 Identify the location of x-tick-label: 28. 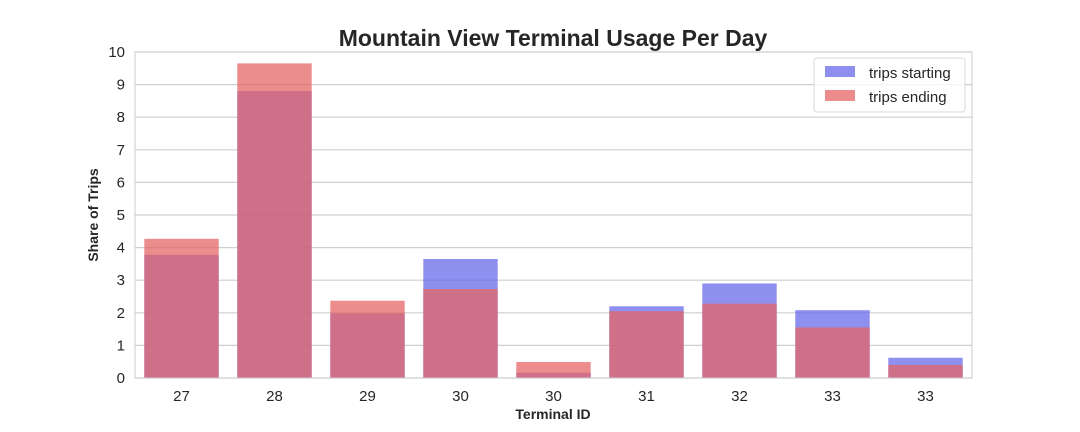
(274, 396).